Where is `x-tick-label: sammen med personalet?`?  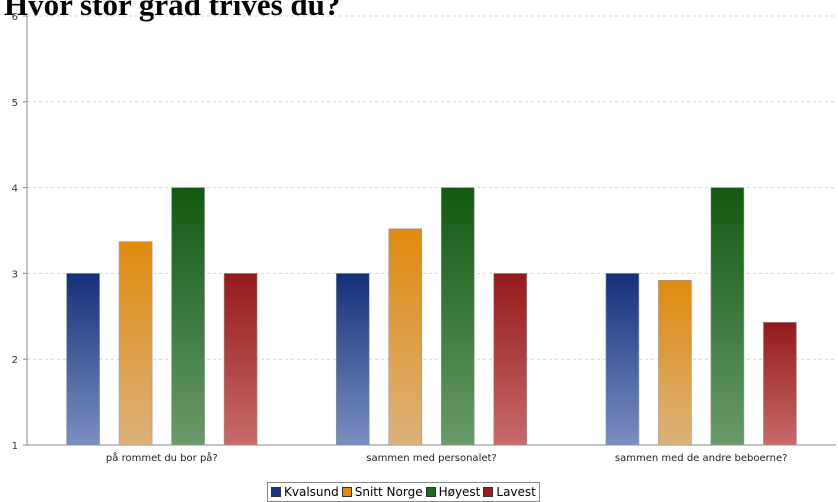
x-tick-label: sammen med personalet? is located at coordinates (431, 458).